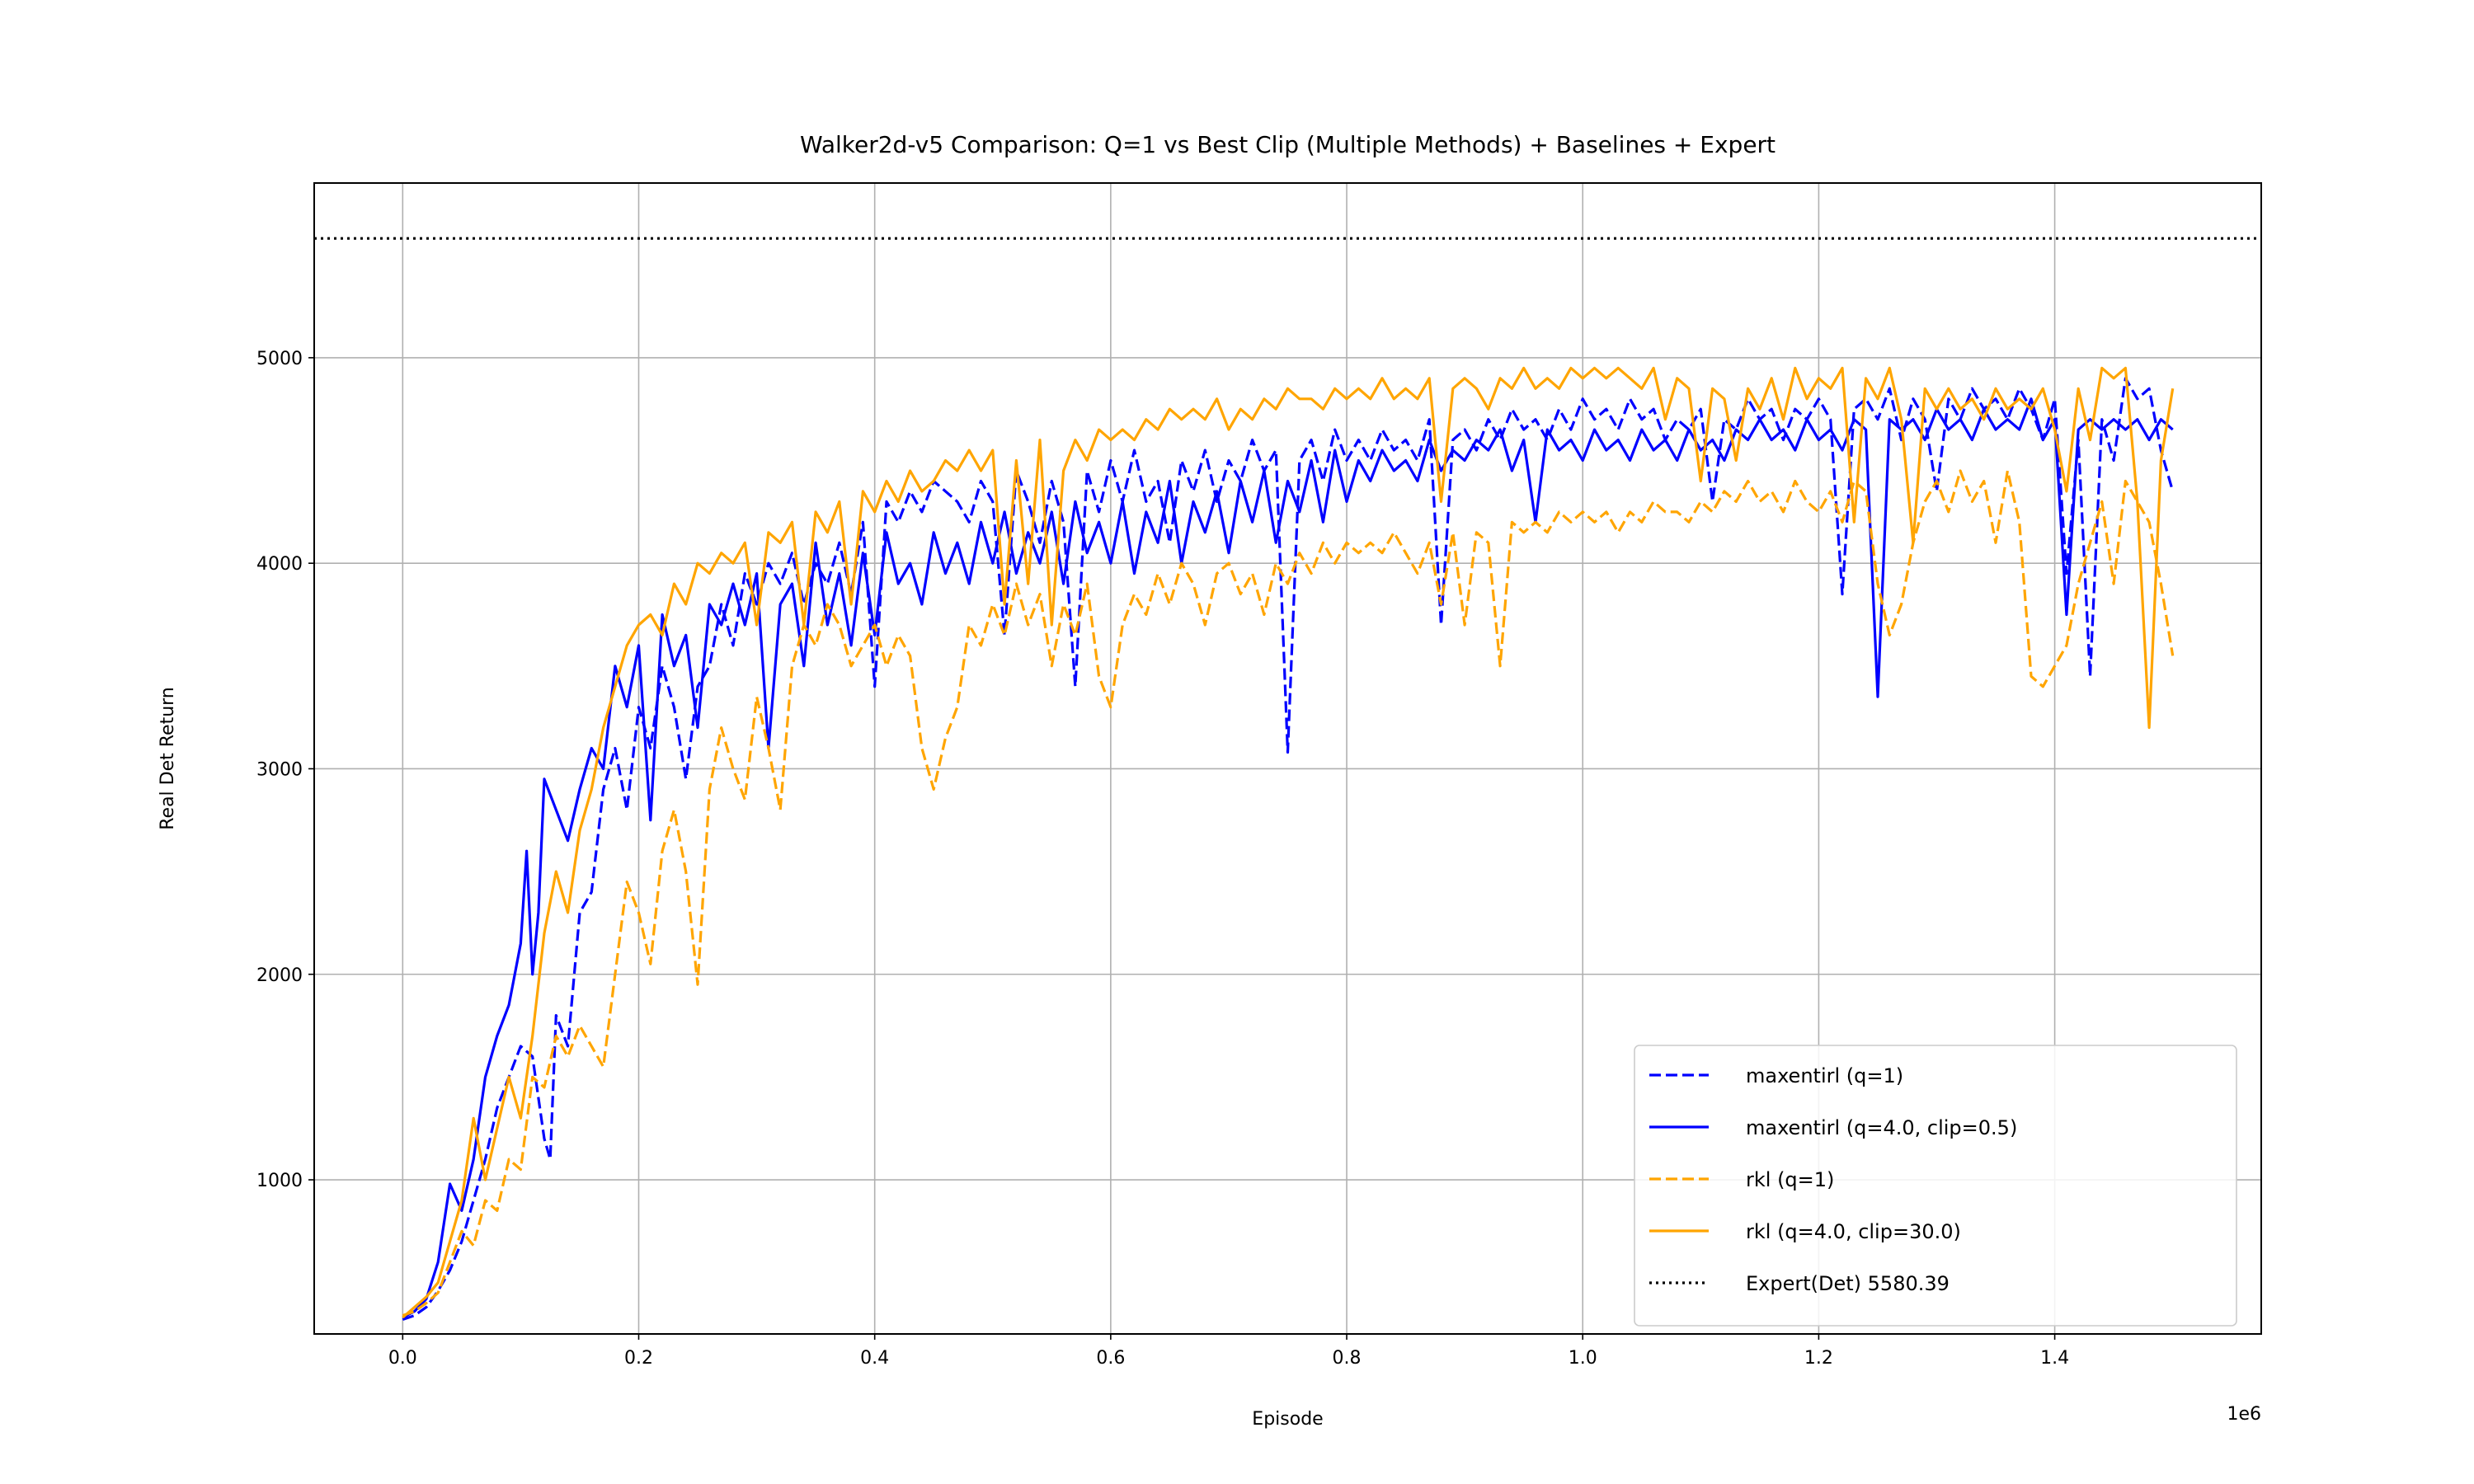  Describe the element at coordinates (279, 564) in the screenshot. I see `y-tick-label: 4000` at that location.